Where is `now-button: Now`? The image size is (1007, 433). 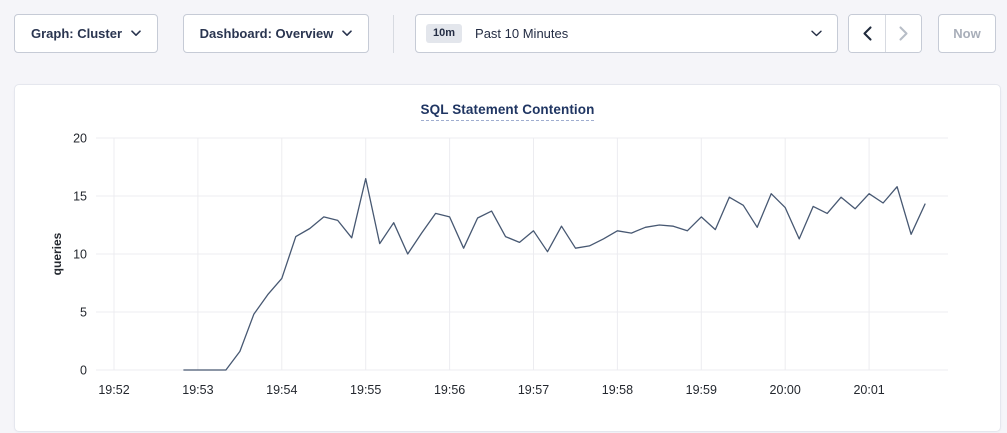 now-button: Now is located at coordinates (967, 33).